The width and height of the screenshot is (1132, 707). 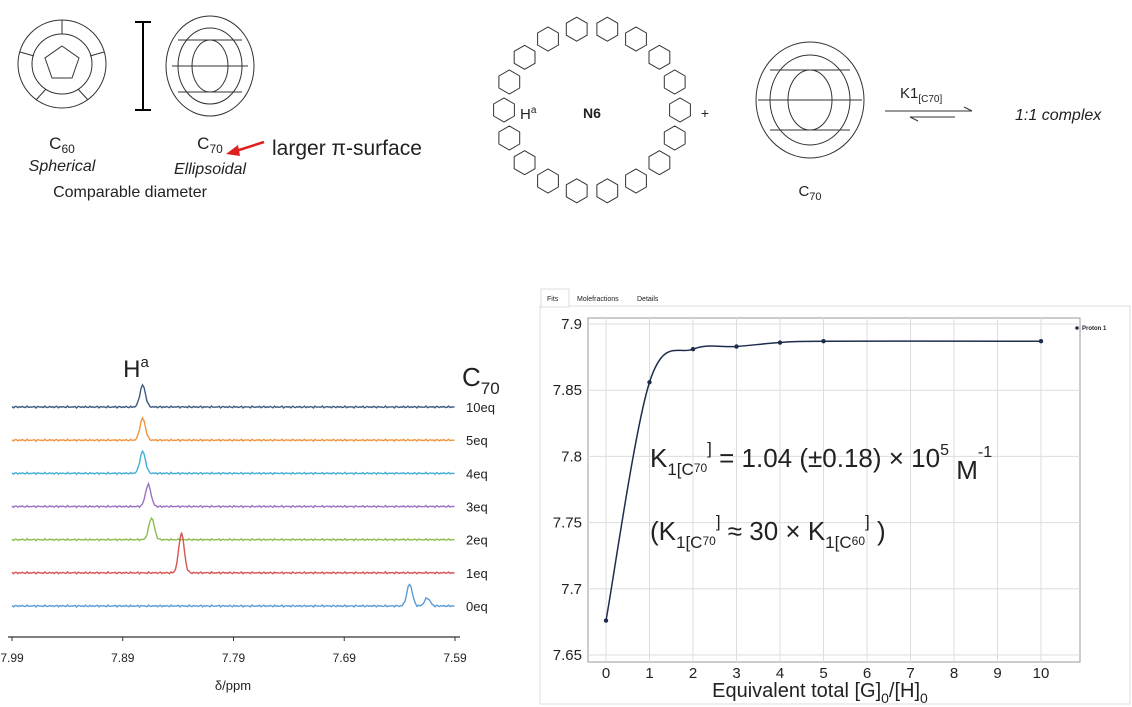 What do you see at coordinates (210, 169) in the screenshot?
I see `c70-shape: Ellipsoidal` at bounding box center [210, 169].